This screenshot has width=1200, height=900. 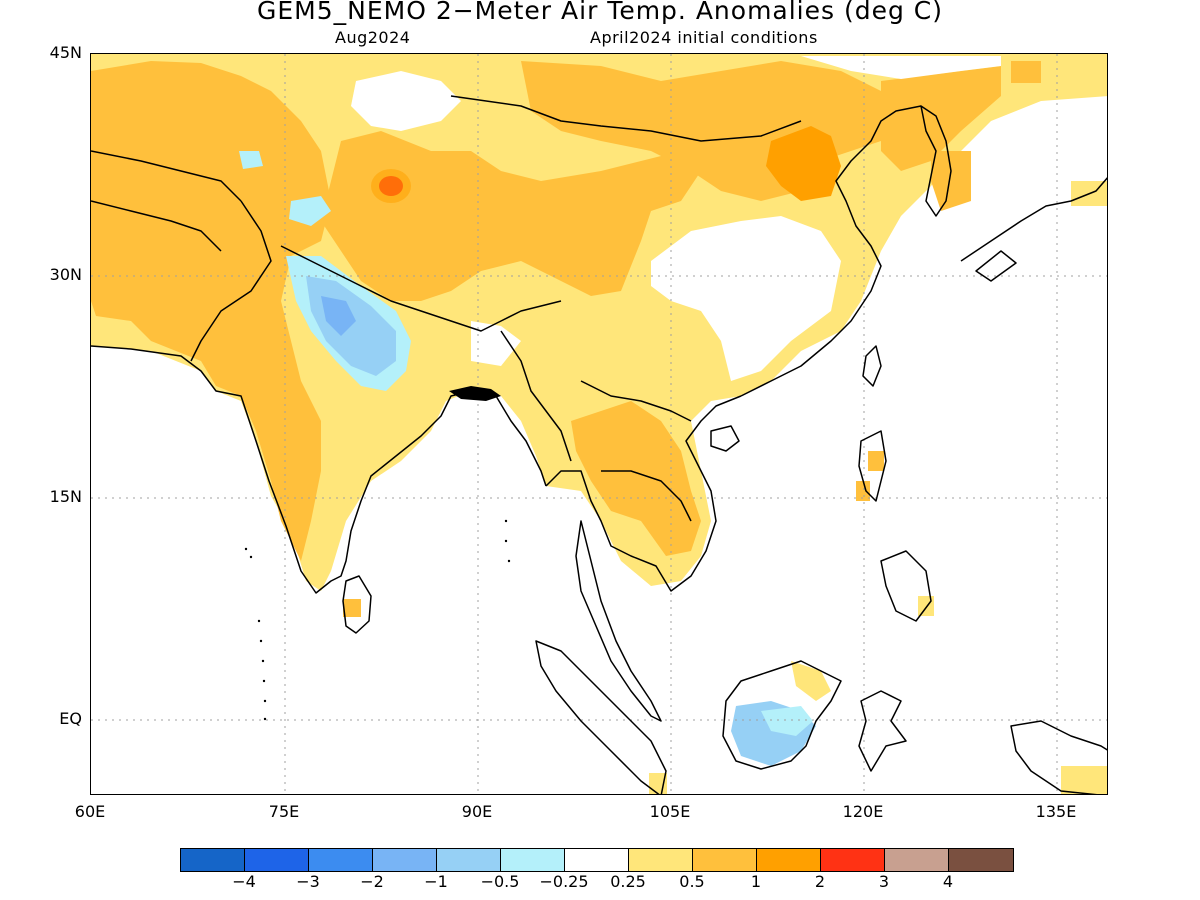 I want to click on anomaly-region-orange-east, so click(x=941, y=118).